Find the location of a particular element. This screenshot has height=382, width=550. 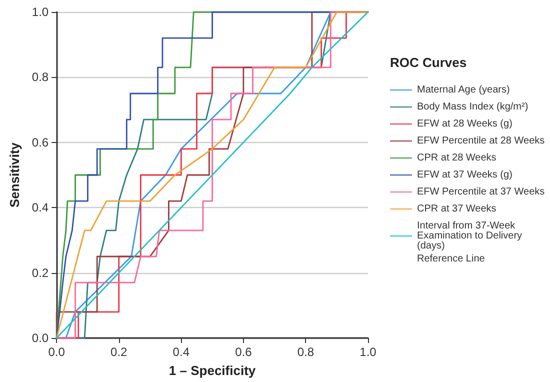

x-tick-label: 0.0 is located at coordinates (57, 352).